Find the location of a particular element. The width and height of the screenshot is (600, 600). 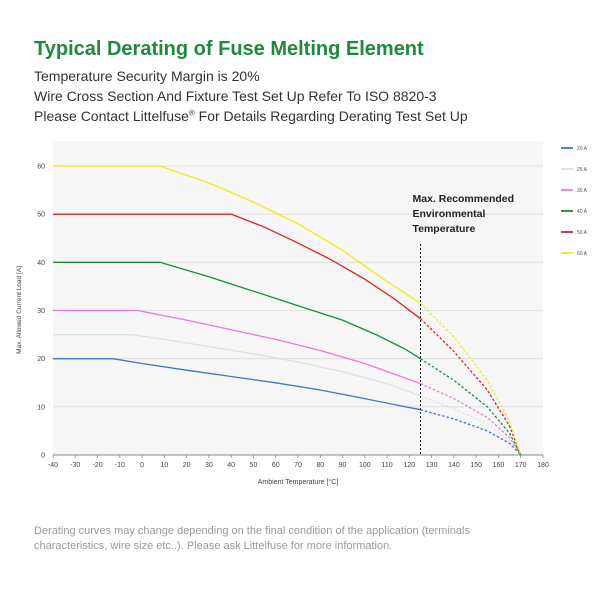

x-tick-label: 30 is located at coordinates (209, 465).